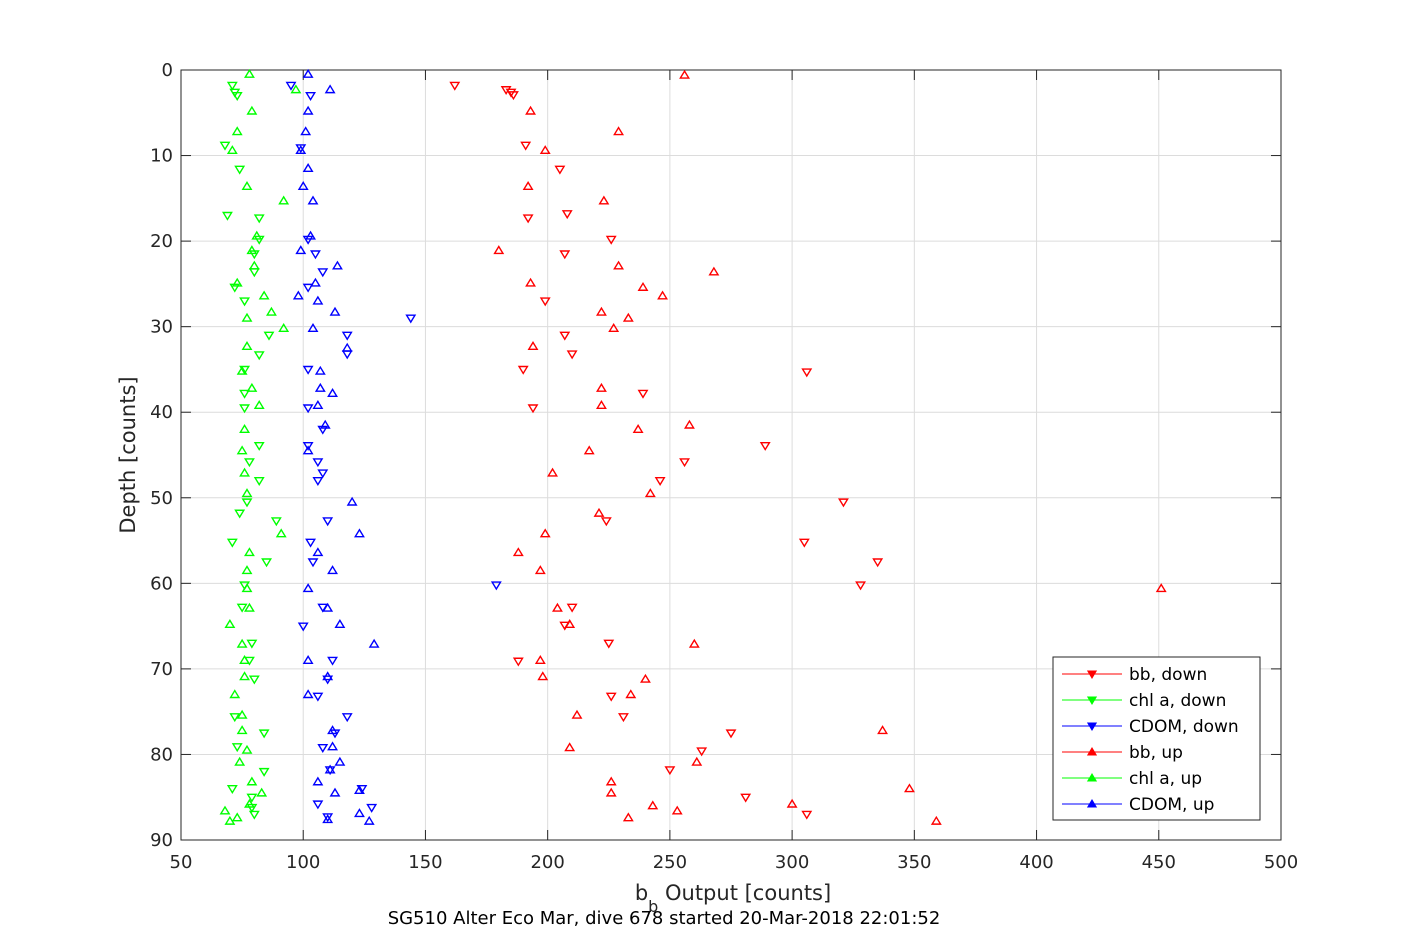  Describe the element at coordinates (1281, 862) in the screenshot. I see `x-tick-label: 500` at that location.